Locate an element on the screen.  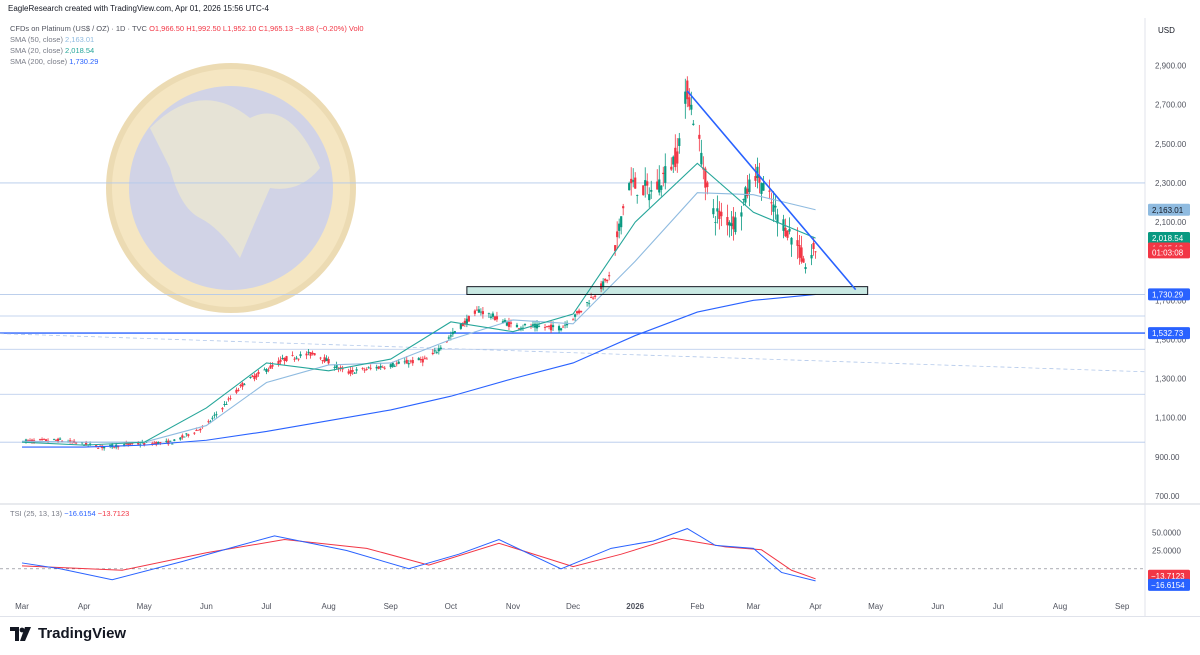
tsi-tag is located at coordinates (1169, 575).